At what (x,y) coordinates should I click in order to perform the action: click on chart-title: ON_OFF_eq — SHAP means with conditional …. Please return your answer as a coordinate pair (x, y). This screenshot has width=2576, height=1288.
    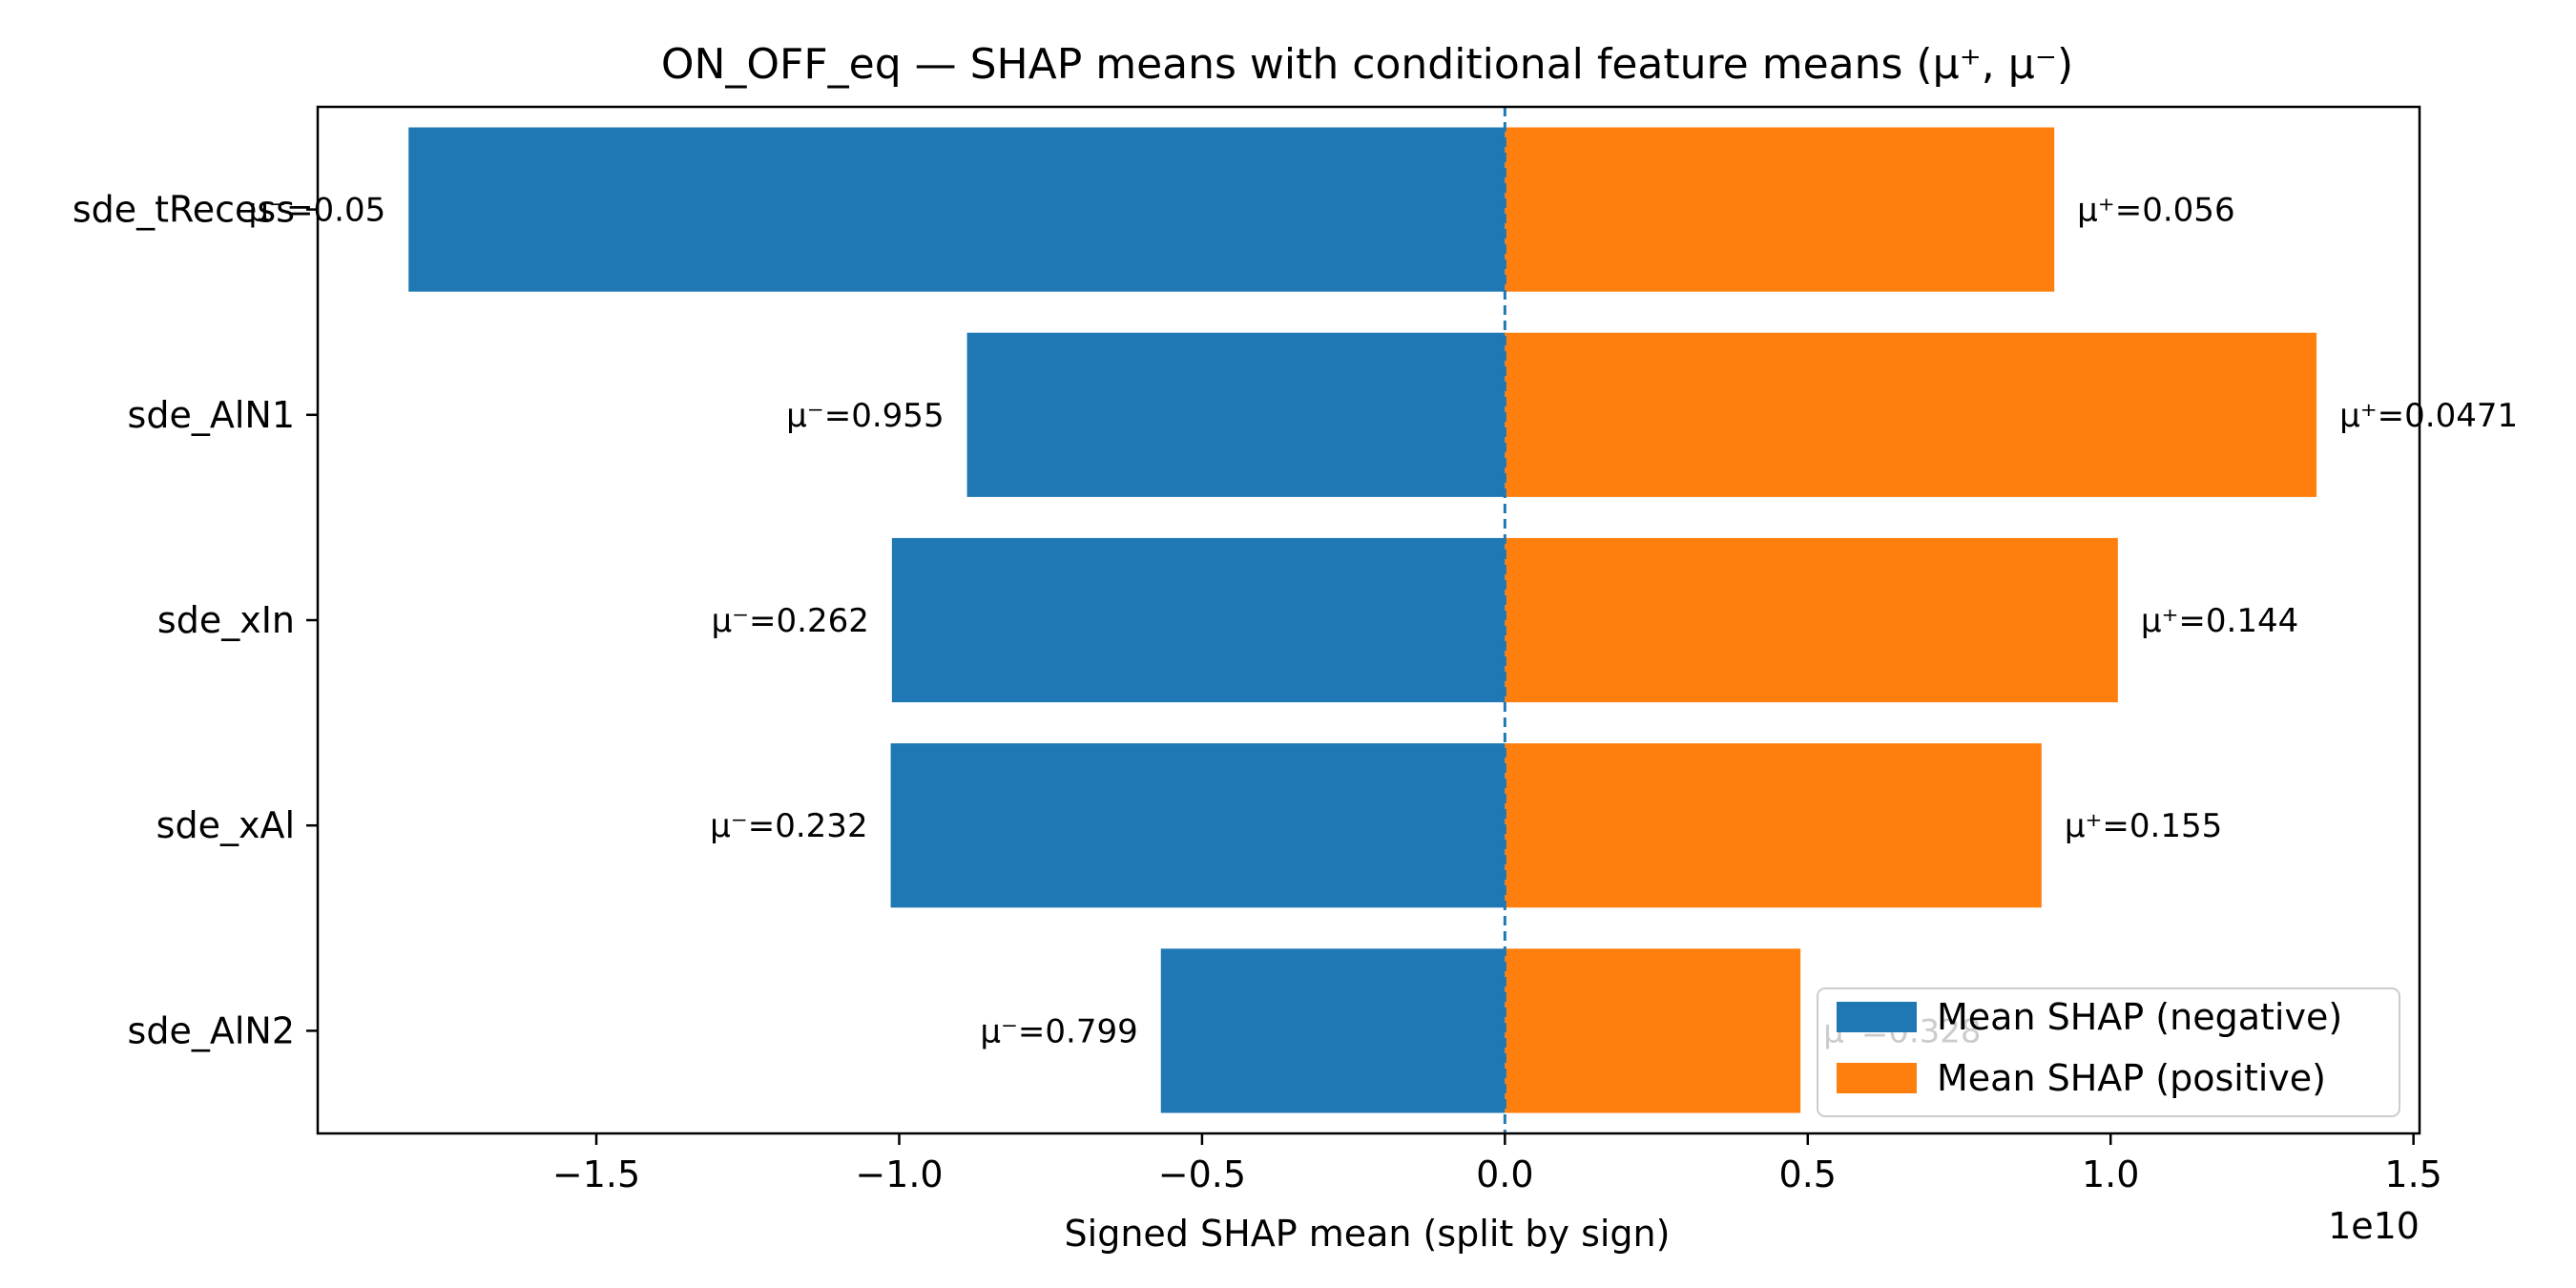
    Looking at the image, I should click on (1367, 64).